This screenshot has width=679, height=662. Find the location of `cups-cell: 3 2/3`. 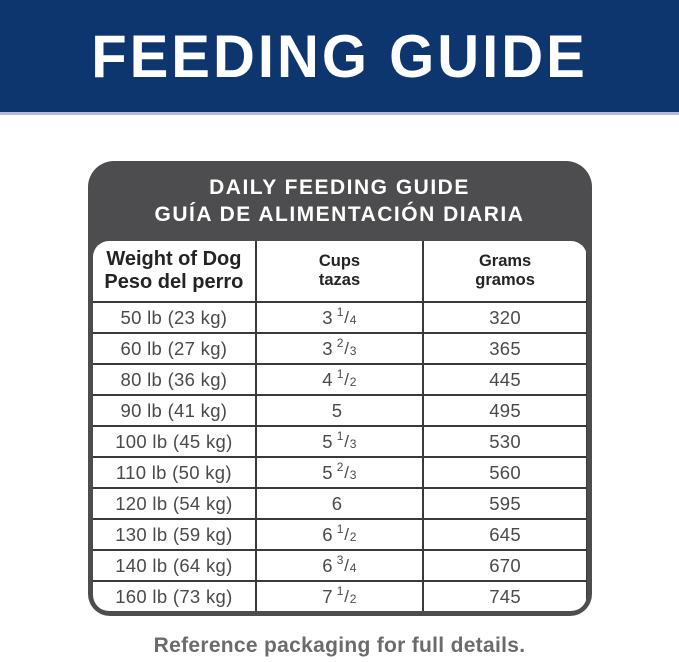

cups-cell: 3 2/3 is located at coordinates (339, 348).